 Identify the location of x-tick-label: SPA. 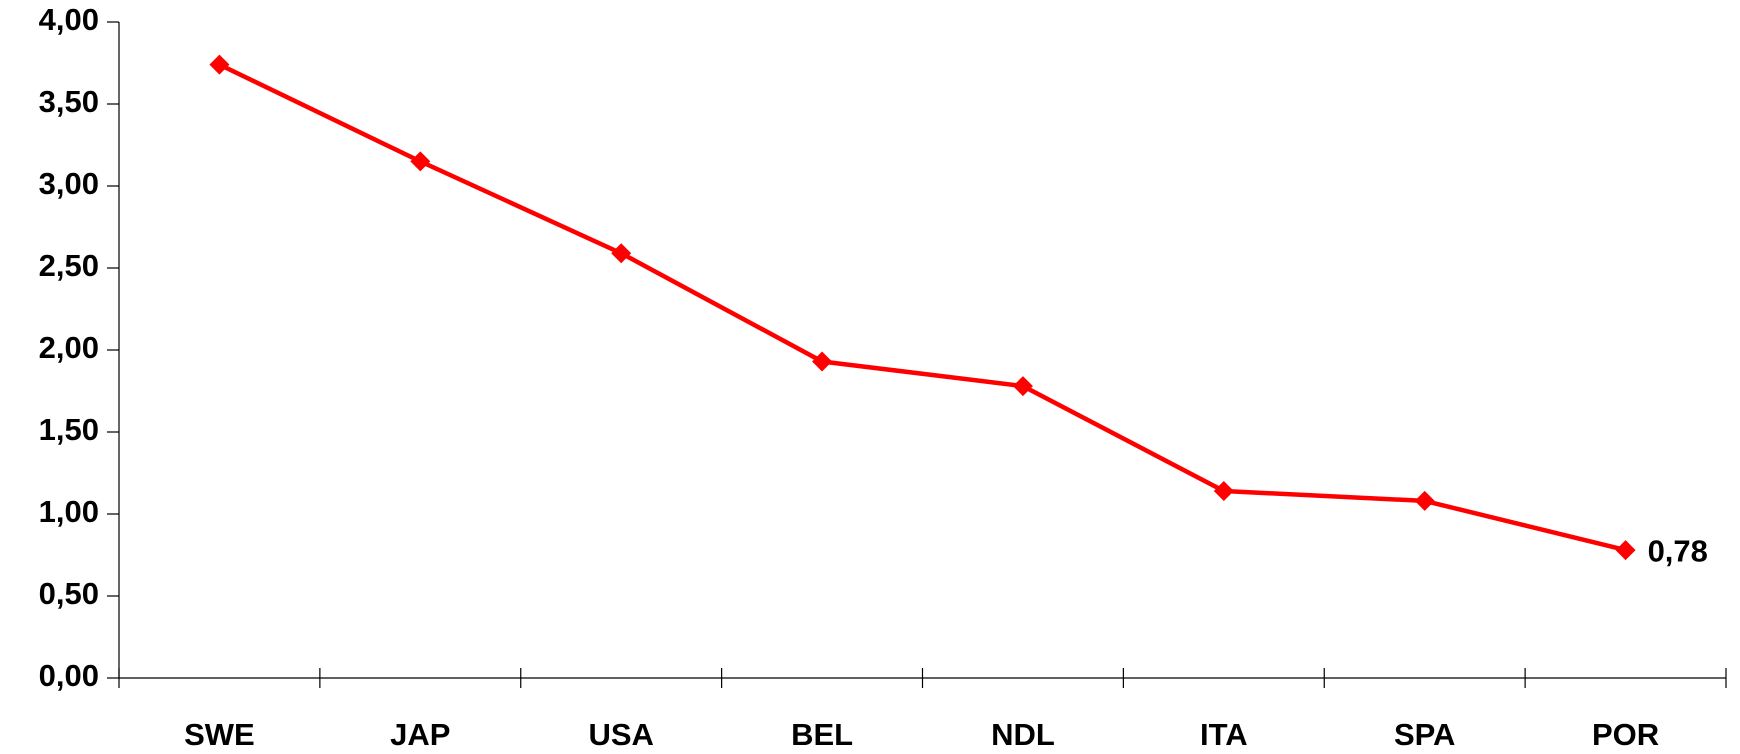
(1424, 734).